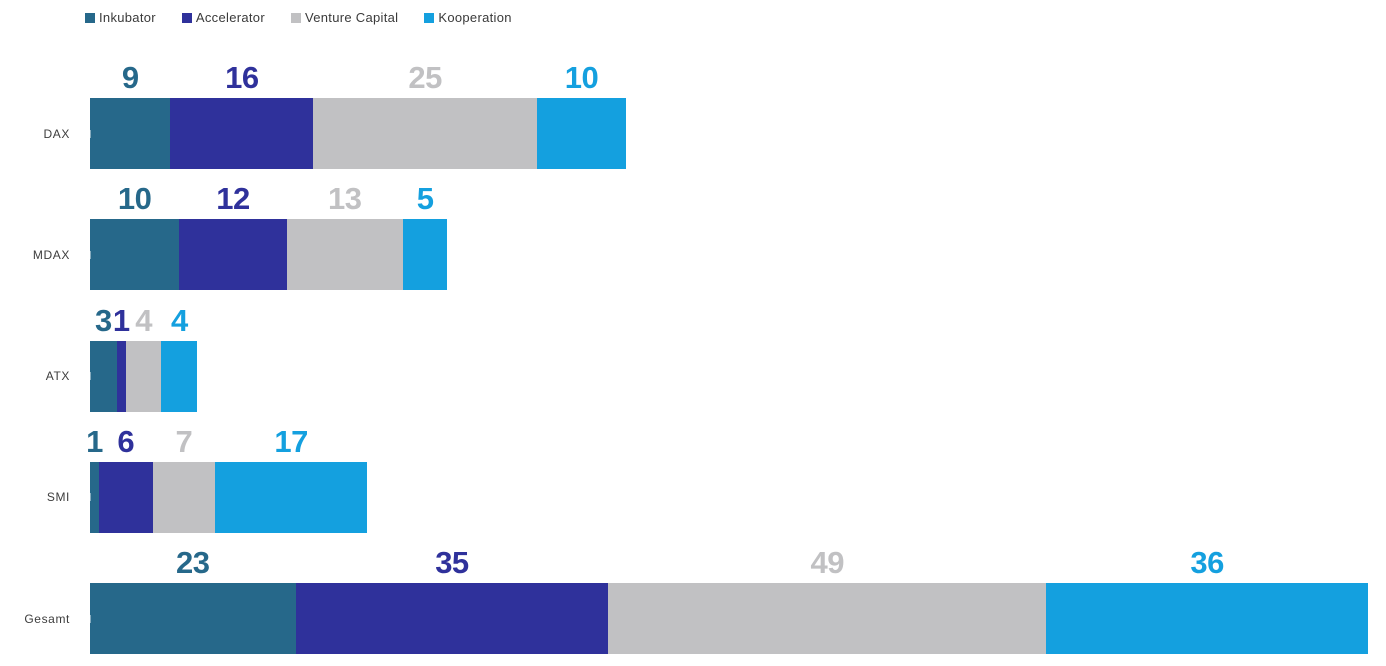  Describe the element at coordinates (127, 17) in the screenshot. I see `legend-label: Inkubator` at that location.